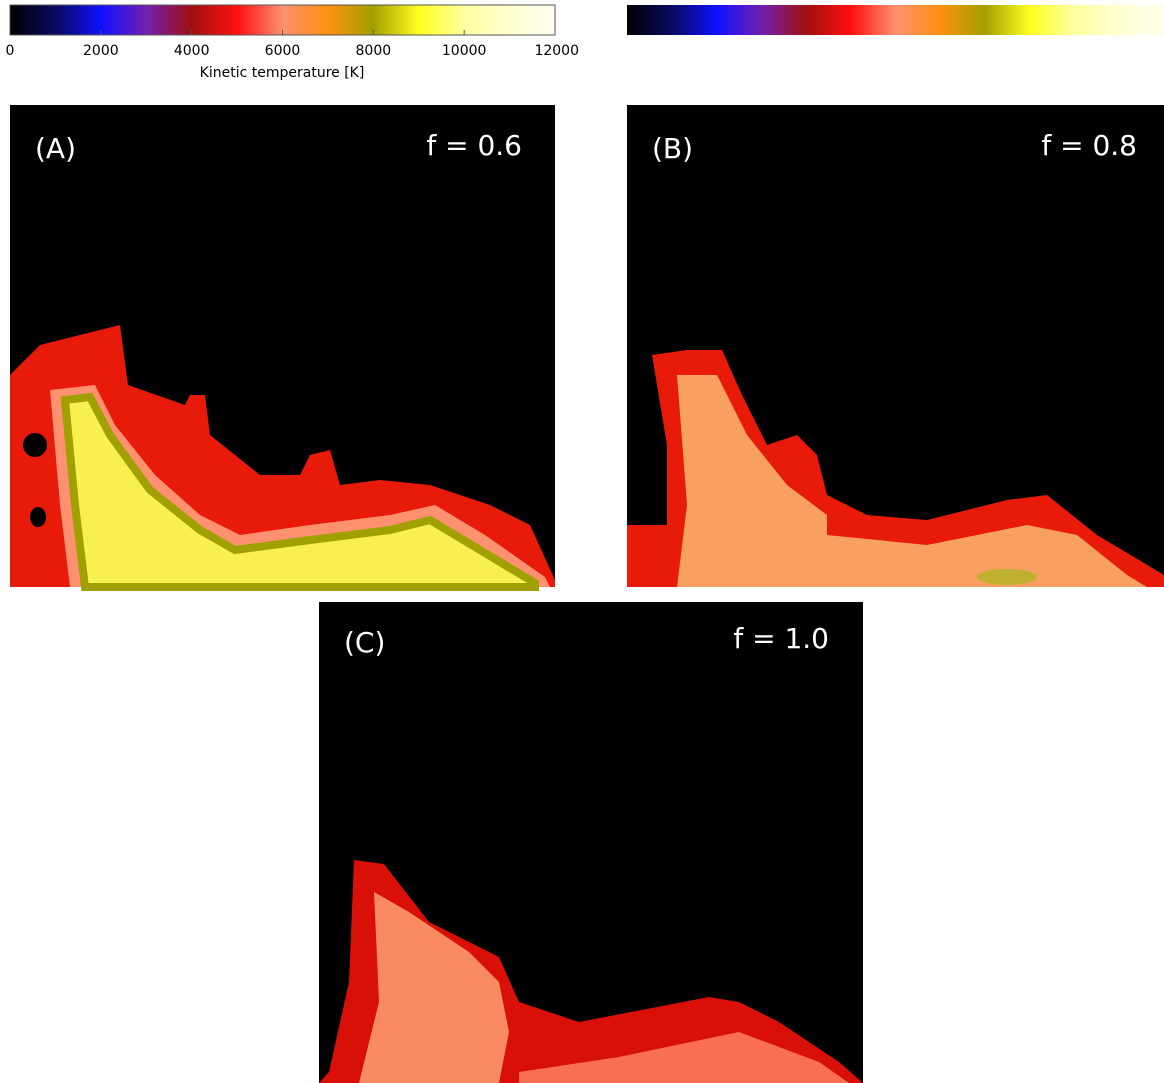  What do you see at coordinates (474, 145) in the screenshot?
I see `panel-annotation: f = 0.6` at bounding box center [474, 145].